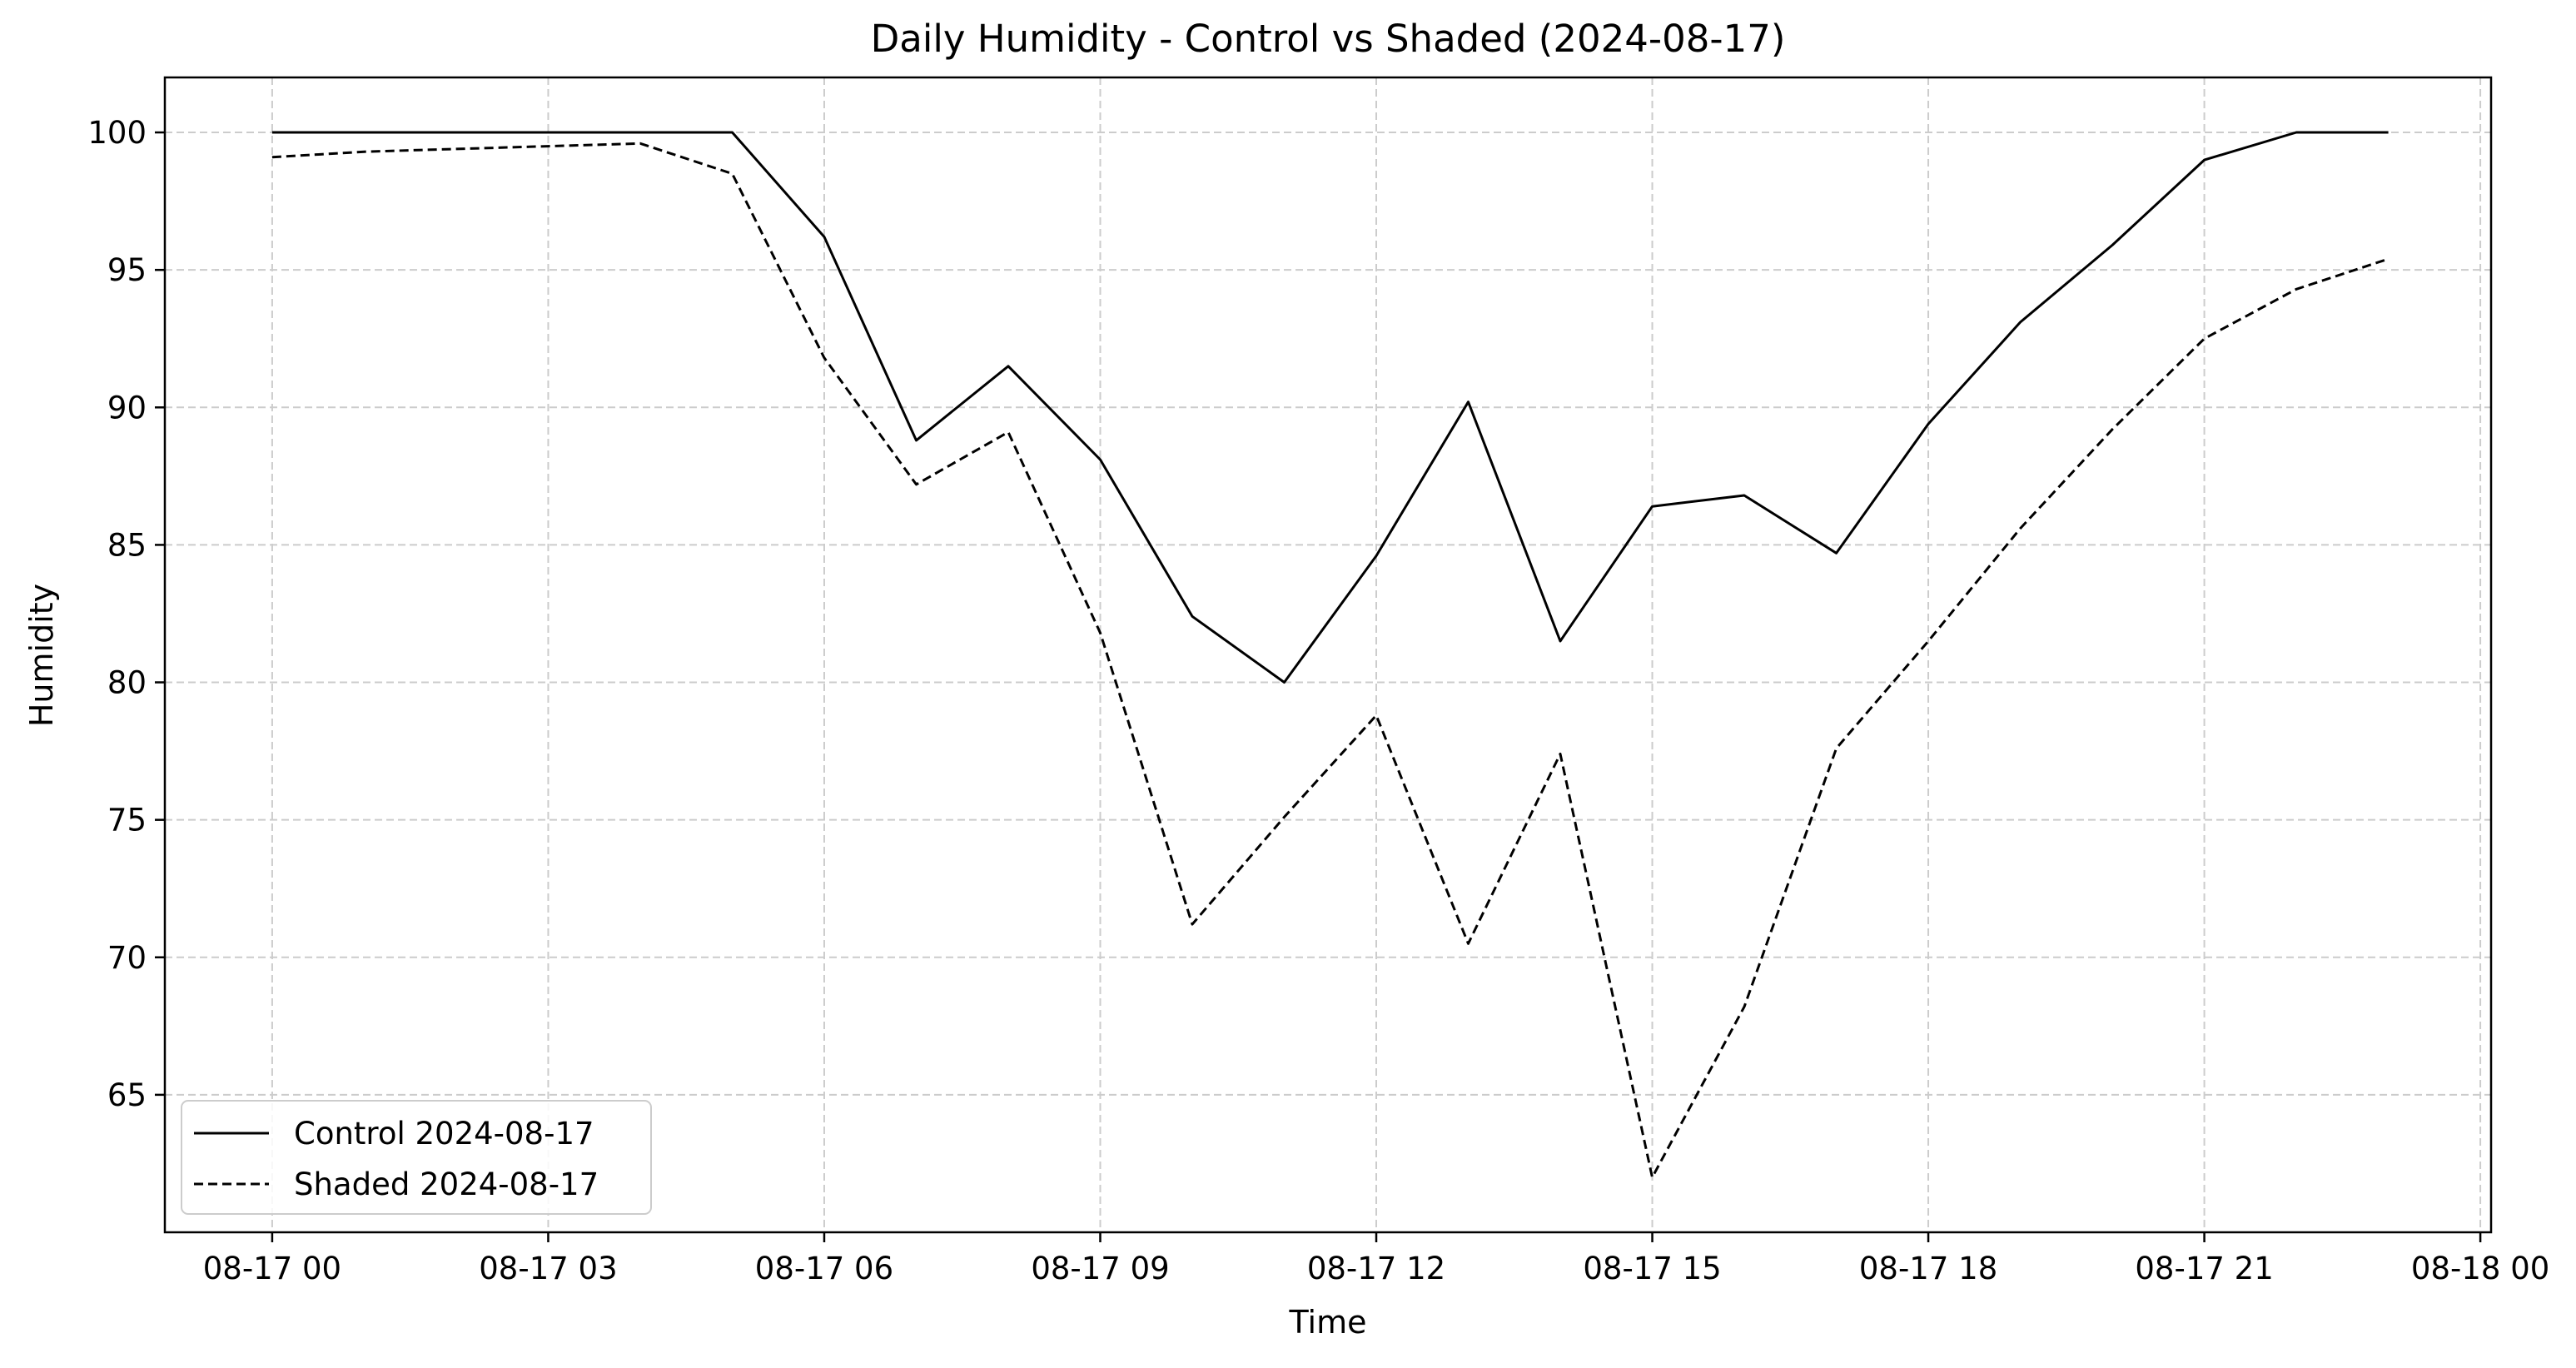  What do you see at coordinates (127, 683) in the screenshot?
I see `y-tick-label: 80` at bounding box center [127, 683].